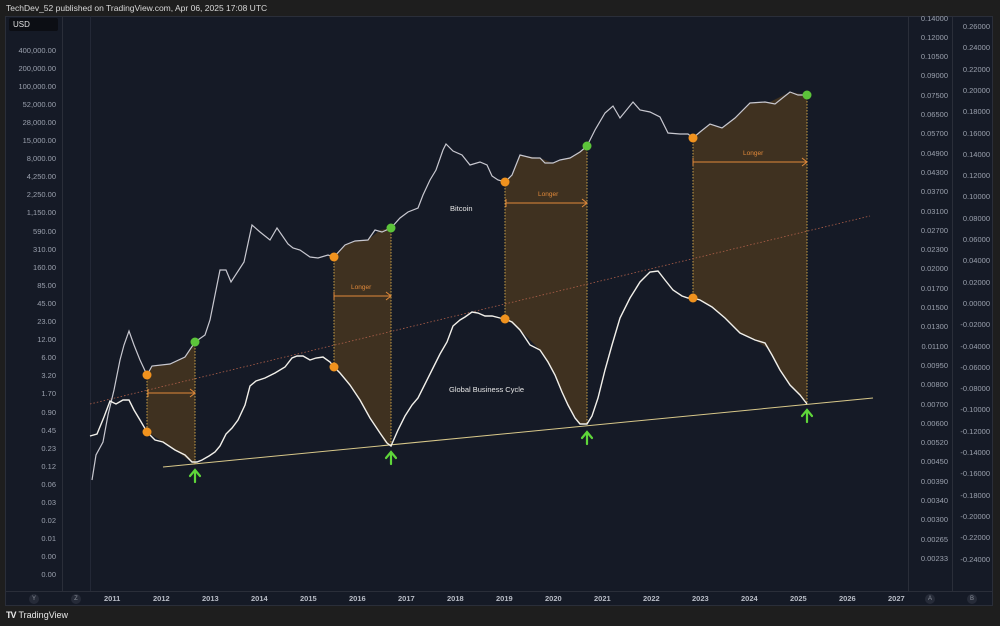 The height and width of the screenshot is (626, 1000). I want to click on axis-tick: 4,250.00, so click(41, 177).